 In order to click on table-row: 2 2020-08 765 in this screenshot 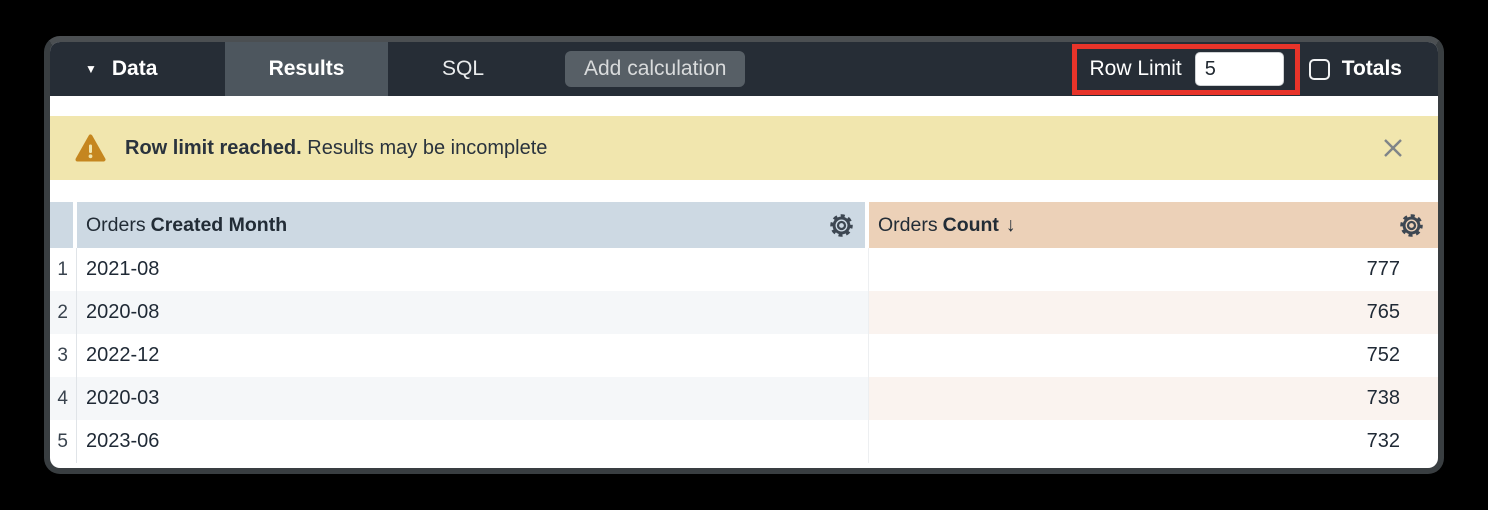, I will do `click(744, 312)`.